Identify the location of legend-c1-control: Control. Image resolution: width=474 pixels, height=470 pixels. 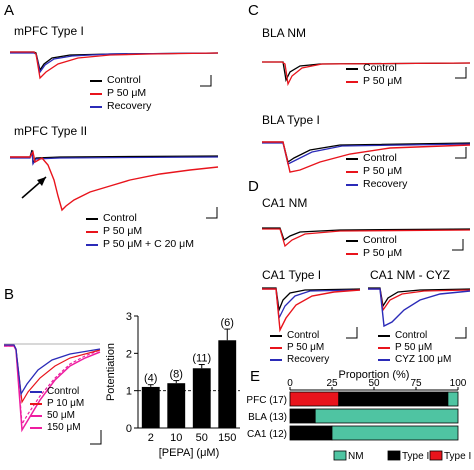
(380, 158).